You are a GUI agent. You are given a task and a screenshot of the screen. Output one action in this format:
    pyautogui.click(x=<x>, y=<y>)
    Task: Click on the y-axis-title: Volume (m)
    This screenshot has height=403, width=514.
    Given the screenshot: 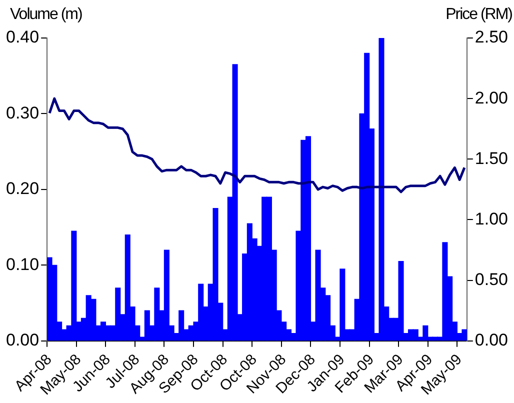 What is the action you would take?
    pyautogui.click(x=46, y=15)
    